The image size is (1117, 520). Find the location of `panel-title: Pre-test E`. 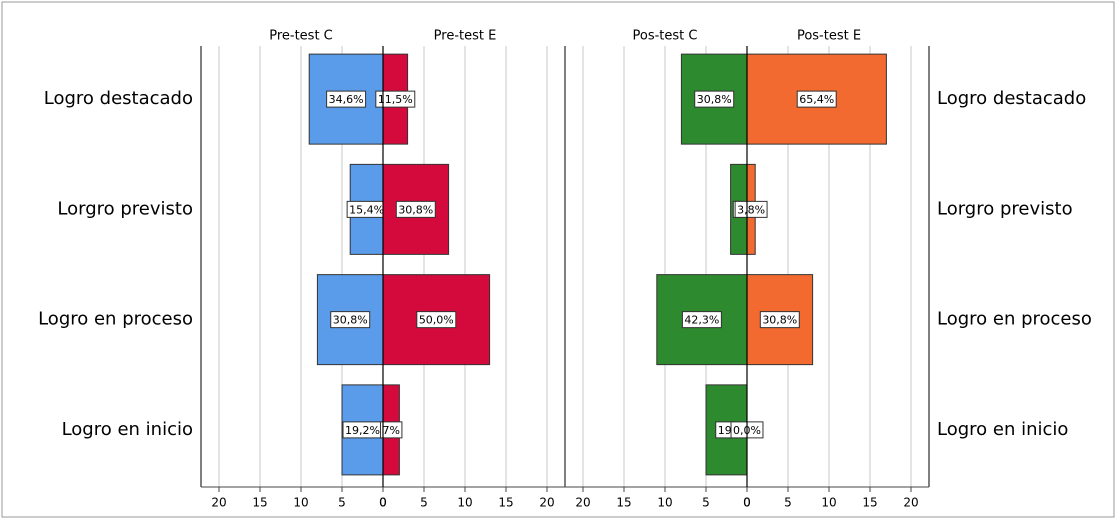

panel-title: Pre-test E is located at coordinates (465, 36).